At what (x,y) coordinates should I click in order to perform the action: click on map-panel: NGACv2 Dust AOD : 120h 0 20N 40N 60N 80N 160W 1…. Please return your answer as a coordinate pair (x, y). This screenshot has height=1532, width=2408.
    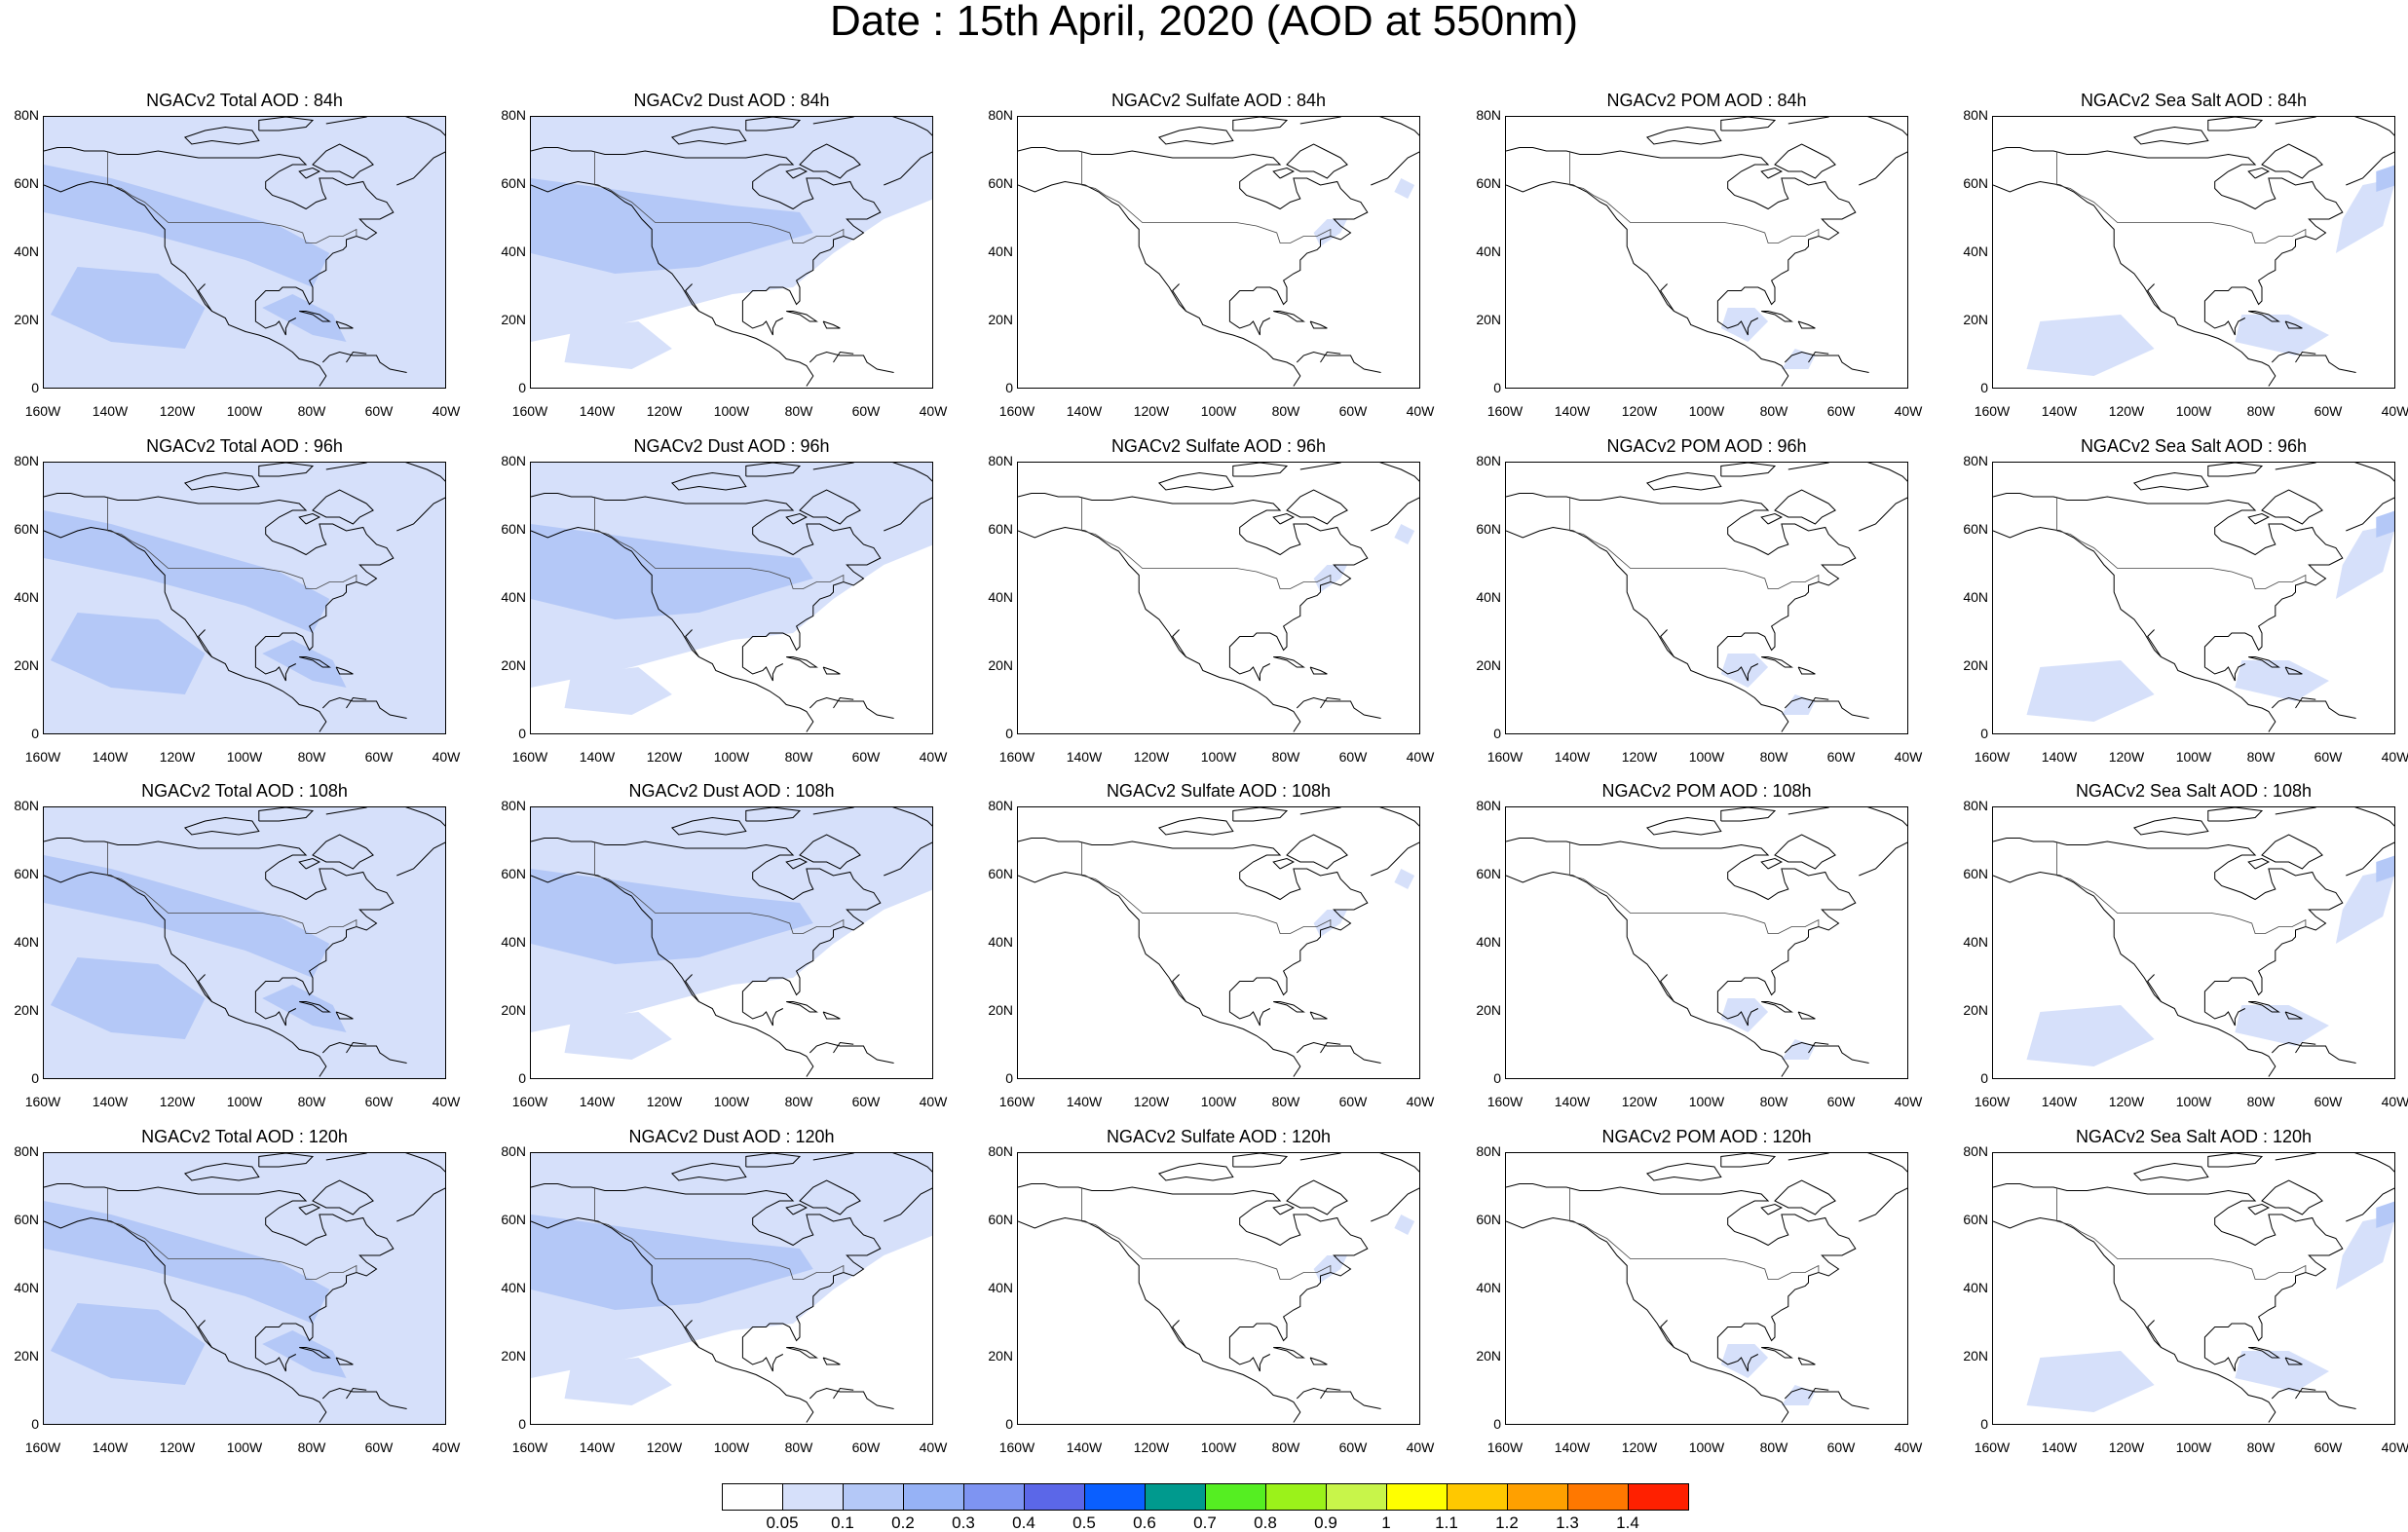
    Looking at the image, I should click on (727, 1294).